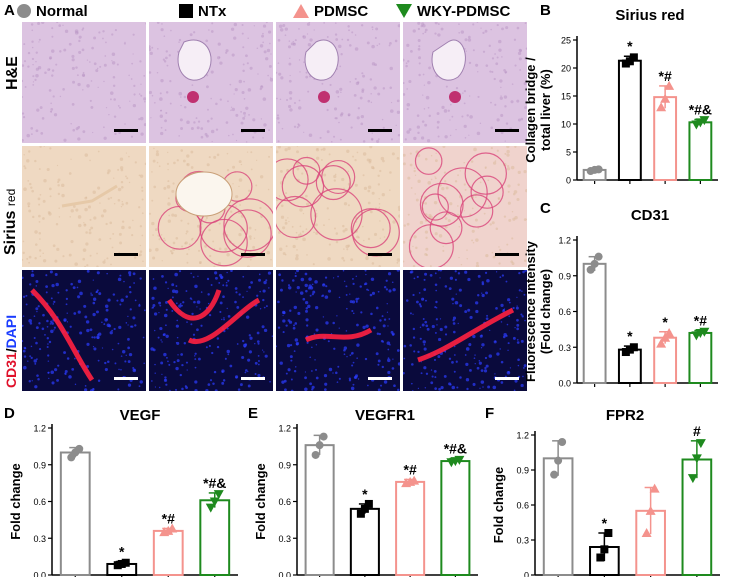  Describe the element at coordinates (338, 206) in the screenshot. I see `micrograph-sirius-pdmsc` at that location.